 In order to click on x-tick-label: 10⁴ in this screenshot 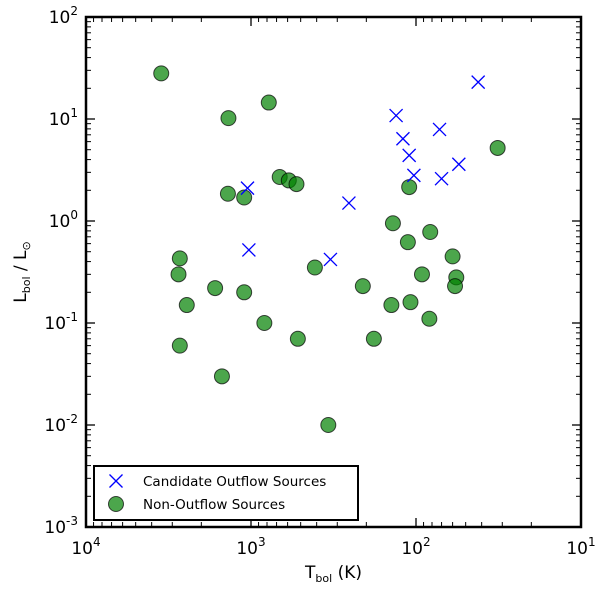, I will do `click(85, 547)`.